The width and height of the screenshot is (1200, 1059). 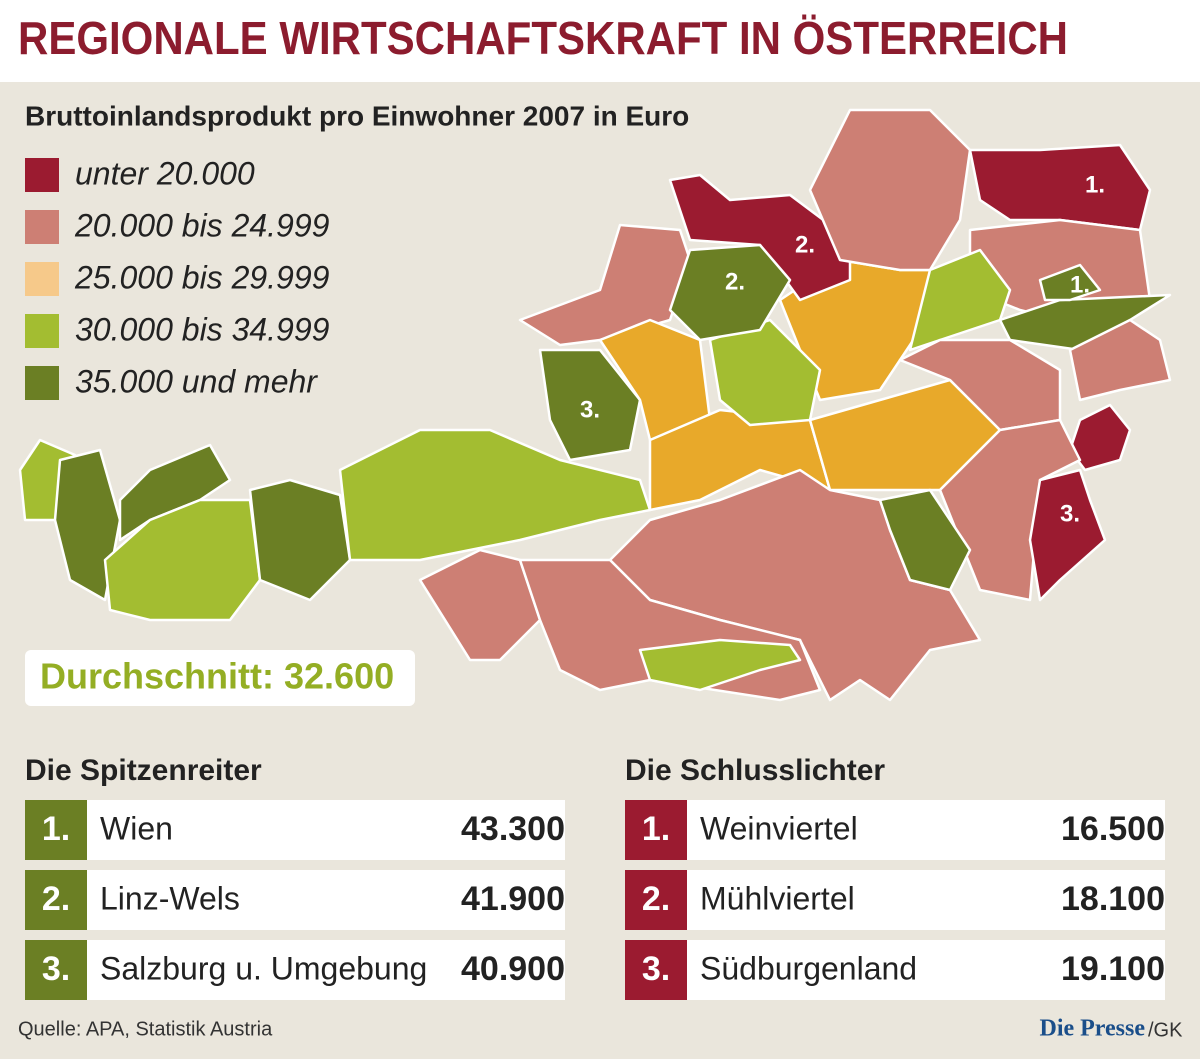 I want to click on region-name: Salzburg u. Umgebung, so click(x=263, y=968).